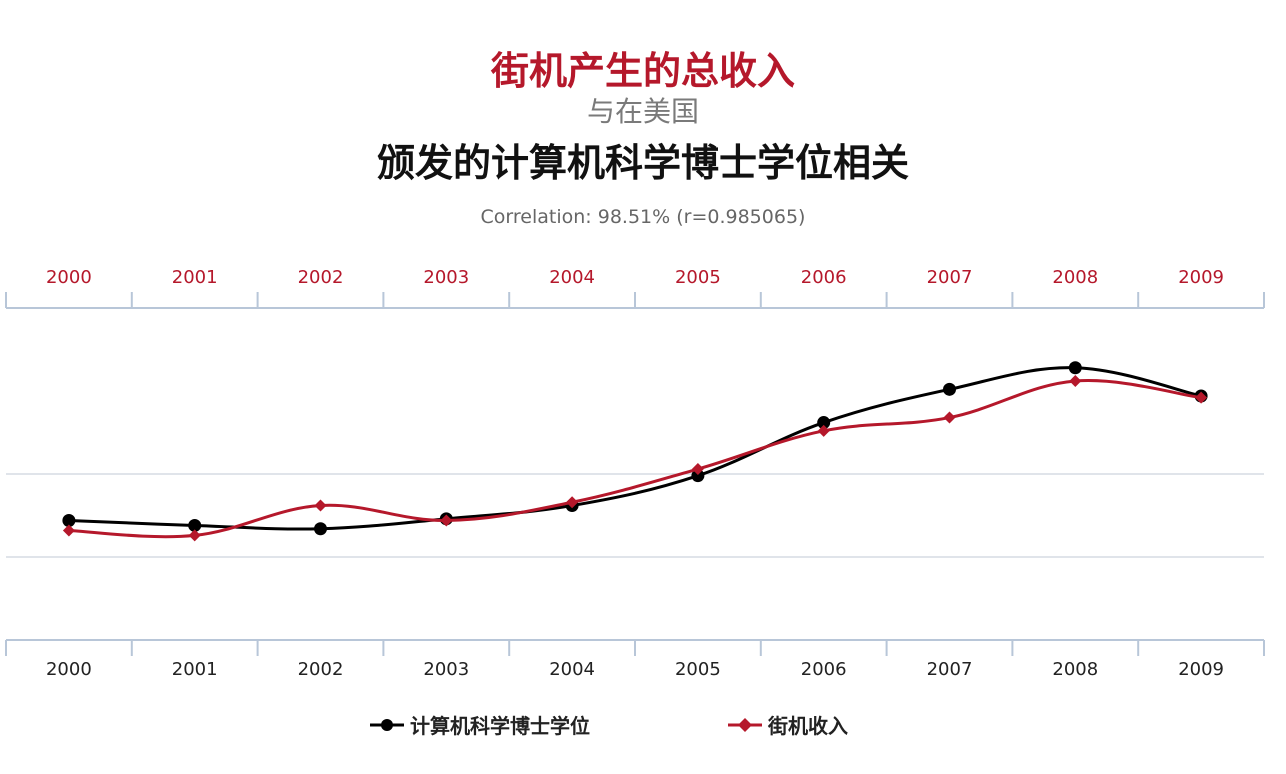 The height and width of the screenshot is (774, 1286). Describe the element at coordinates (195, 277) in the screenshot. I see `top-tick-label: 2001` at that location.